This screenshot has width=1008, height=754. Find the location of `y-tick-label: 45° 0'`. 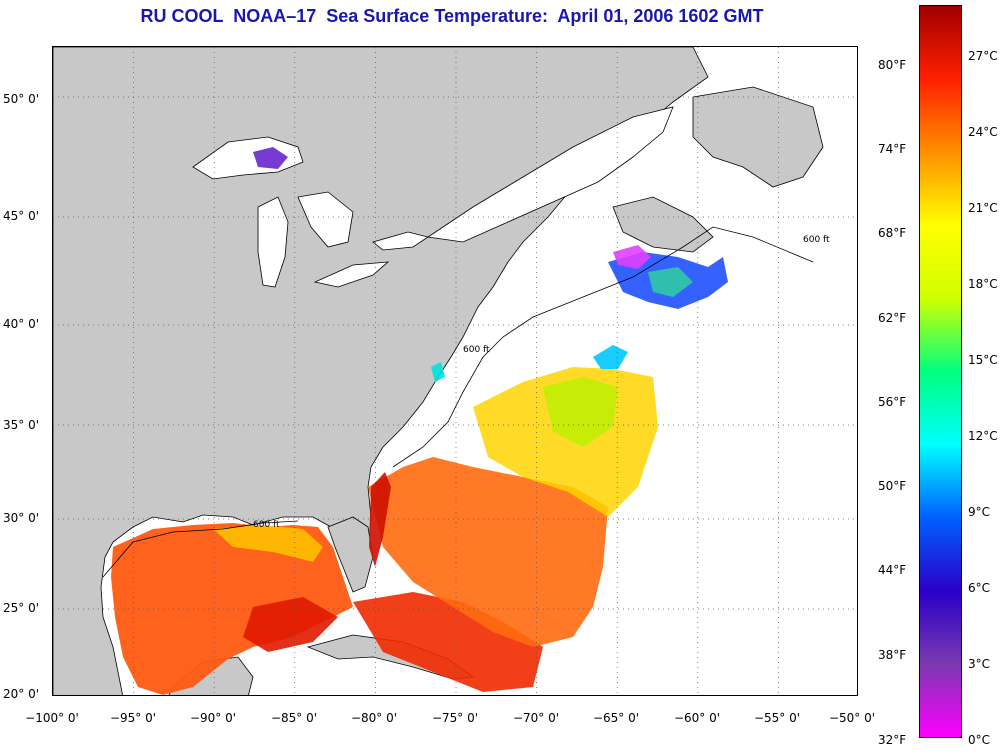

y-tick-label: 45° 0' is located at coordinates (21, 216).